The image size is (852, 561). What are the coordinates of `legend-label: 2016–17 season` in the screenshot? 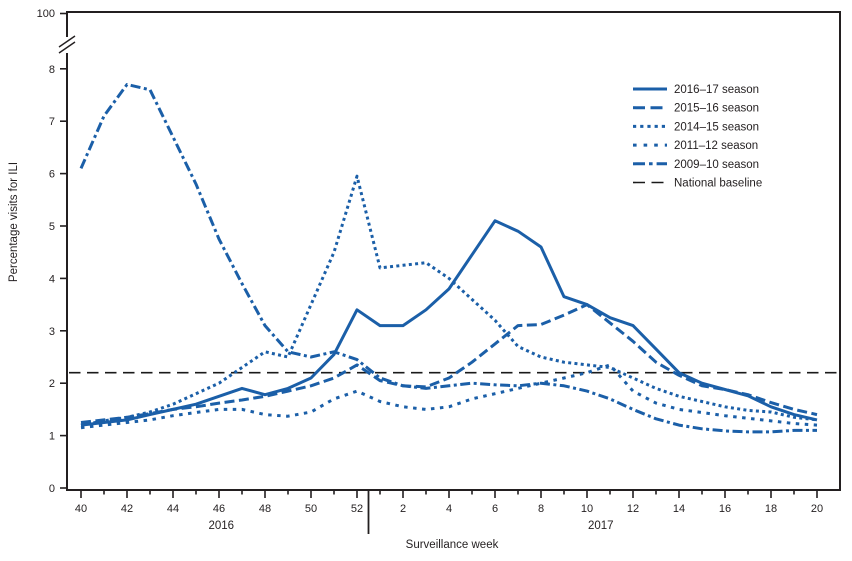 It's located at (716, 90).